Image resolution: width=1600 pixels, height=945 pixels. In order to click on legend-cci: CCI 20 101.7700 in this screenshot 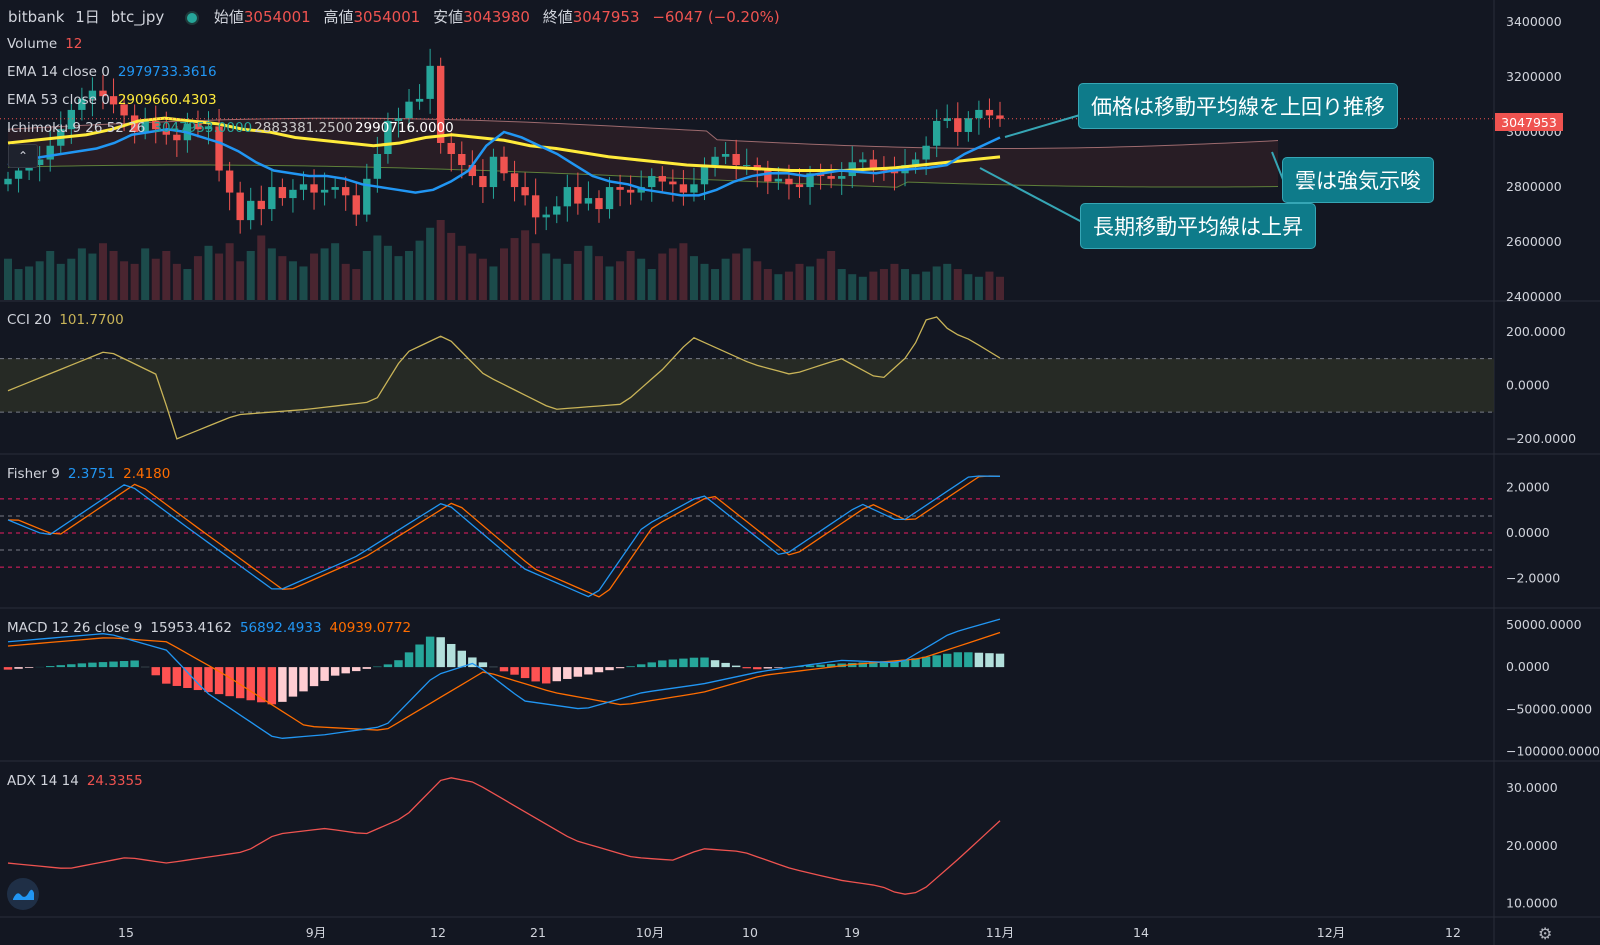, I will do `click(69, 320)`.